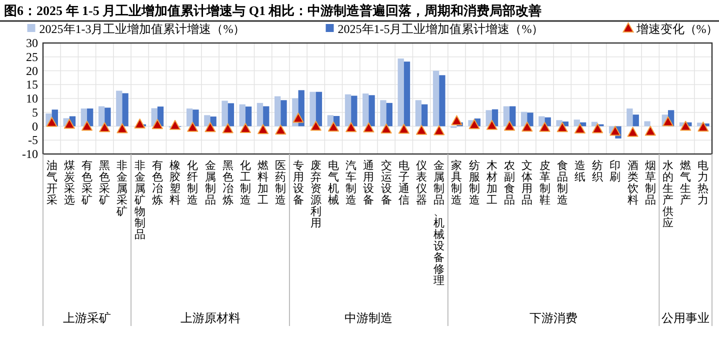 The width and height of the screenshot is (719, 360). What do you see at coordinates (474, 182) in the screenshot?
I see `x-tick-label: 纺服制造` at bounding box center [474, 182].